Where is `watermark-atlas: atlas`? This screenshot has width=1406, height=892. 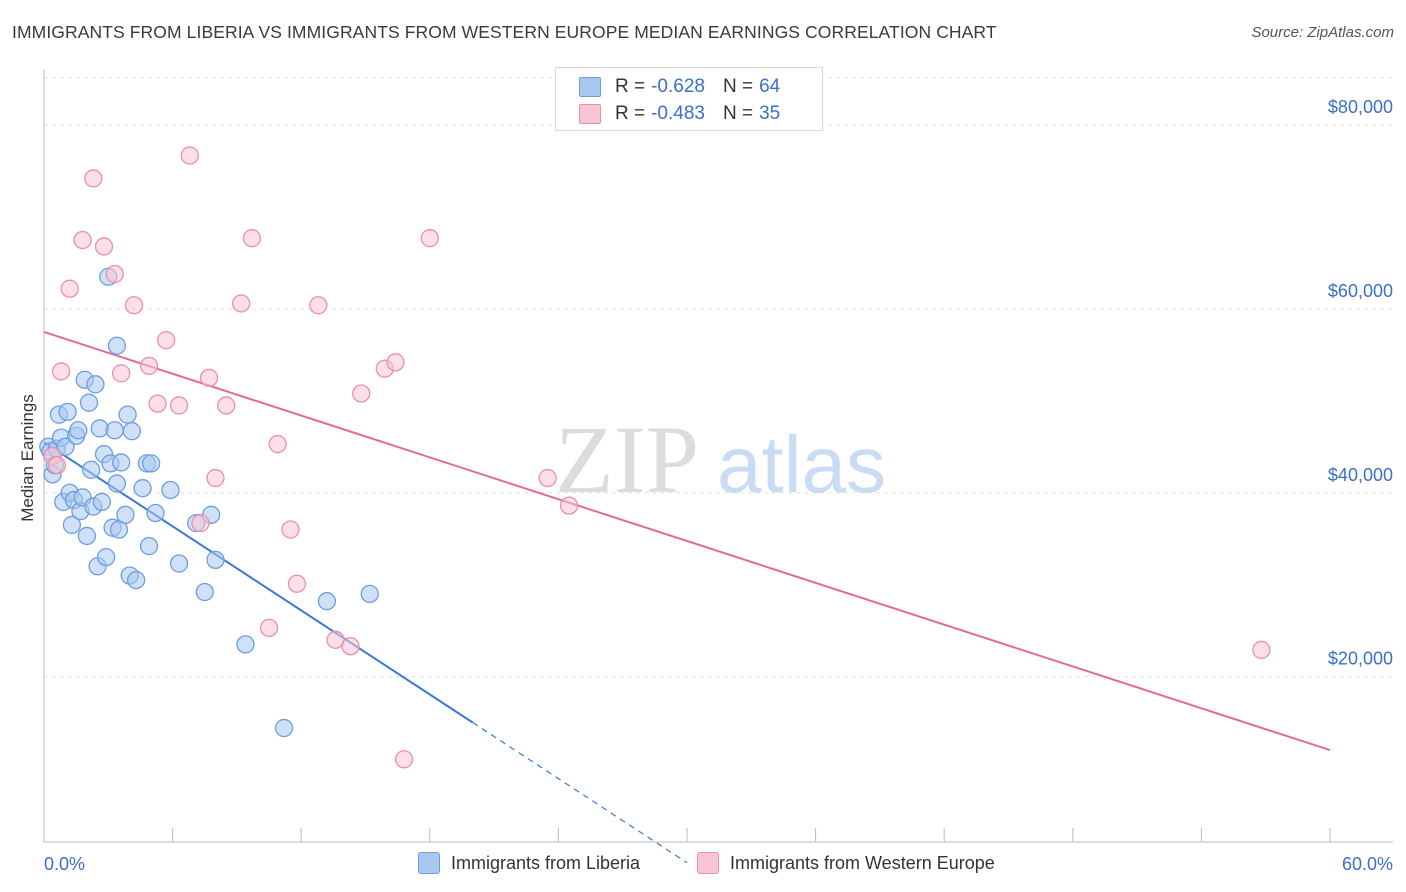
watermark-atlas: atlas is located at coordinates (801, 464).